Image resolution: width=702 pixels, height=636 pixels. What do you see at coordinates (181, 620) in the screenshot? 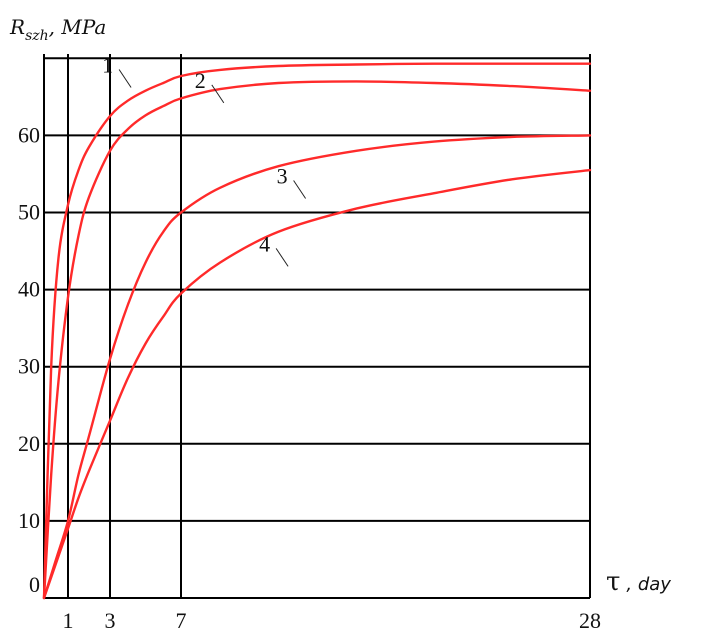
I see `x-tick-label: 7` at bounding box center [181, 620].